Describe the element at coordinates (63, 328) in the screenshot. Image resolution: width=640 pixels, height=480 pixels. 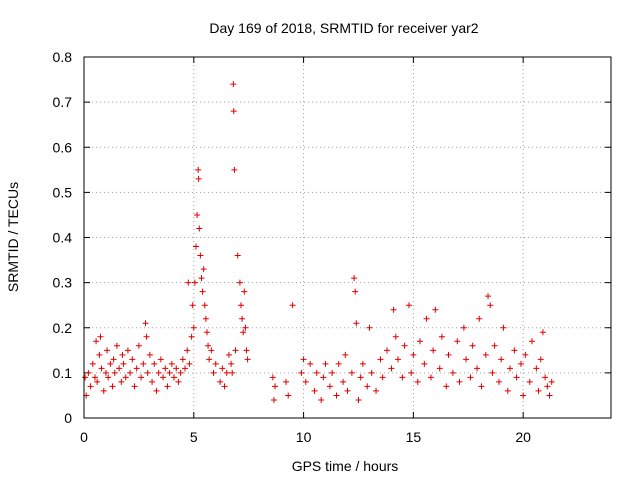
I see `y-tick-label: 0.2` at that location.